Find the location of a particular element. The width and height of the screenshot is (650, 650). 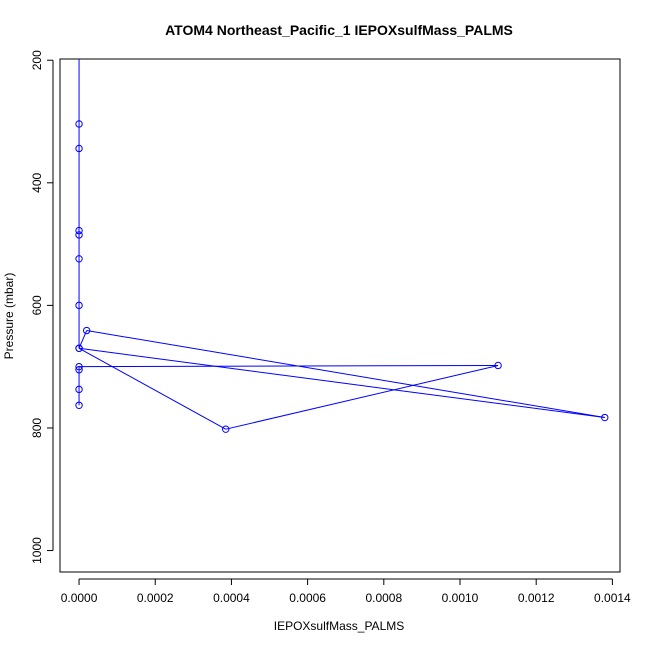

y-axis-label: Pressure (mbar) is located at coordinates (9, 316).